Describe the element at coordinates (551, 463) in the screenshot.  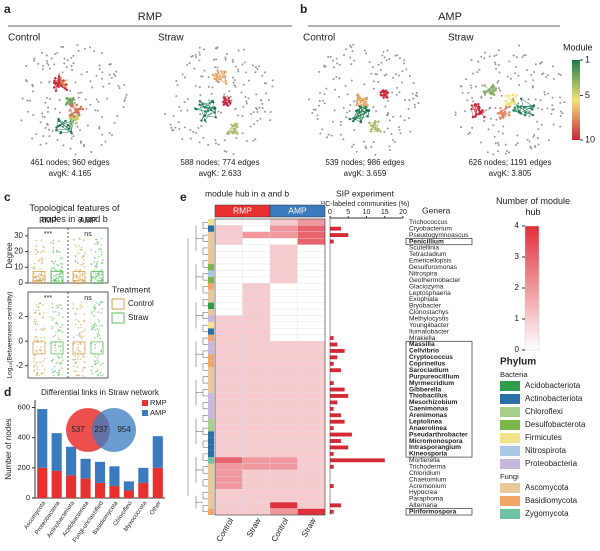
I see `legend-label: Proteobacteria` at that location.